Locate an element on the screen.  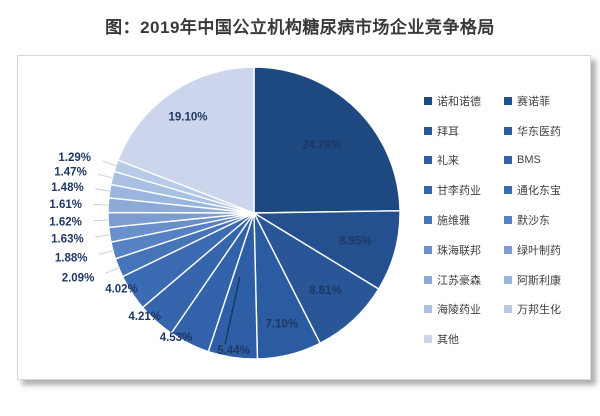
legend-item: 海陵药业 is located at coordinates (464, 310).